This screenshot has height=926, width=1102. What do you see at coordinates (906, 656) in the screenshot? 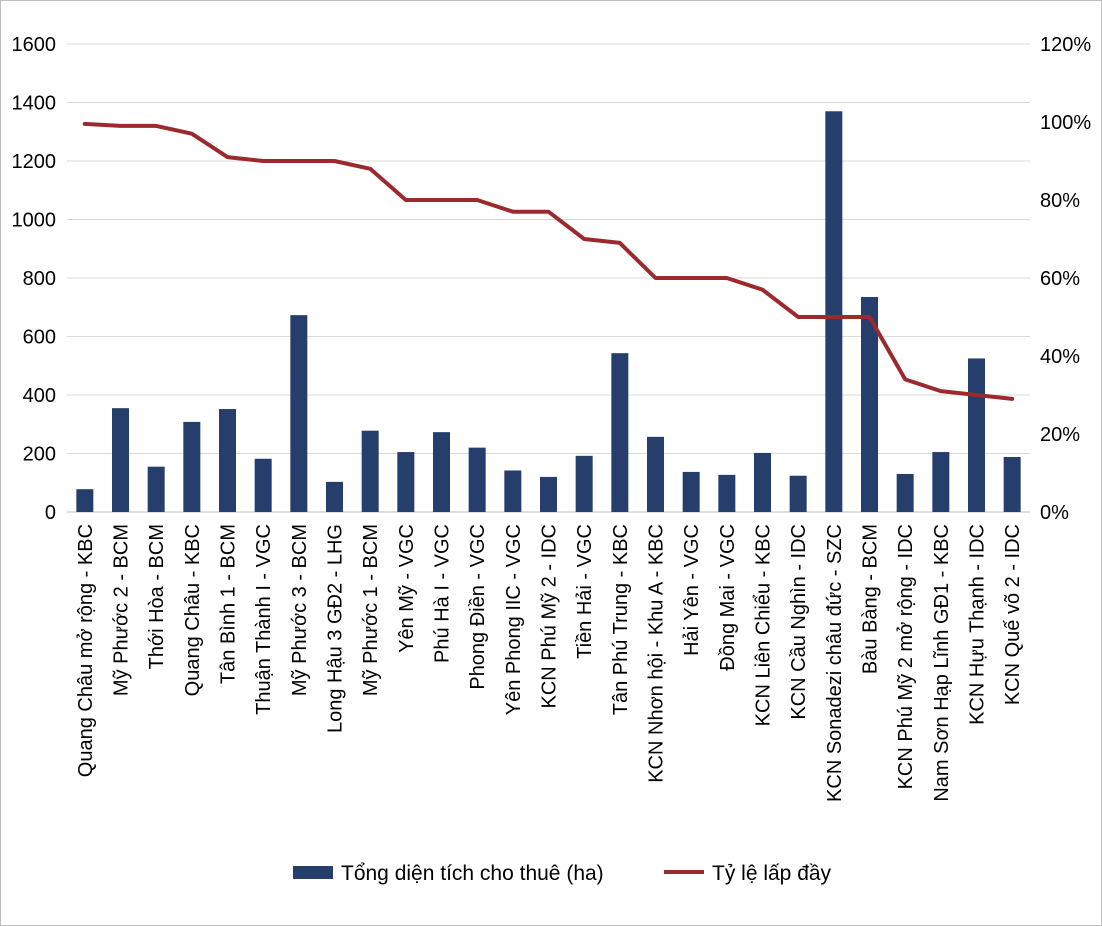
I see `category-label: KCN Phú Mỹ 2 mở rộng - IDC` at bounding box center [906, 656].